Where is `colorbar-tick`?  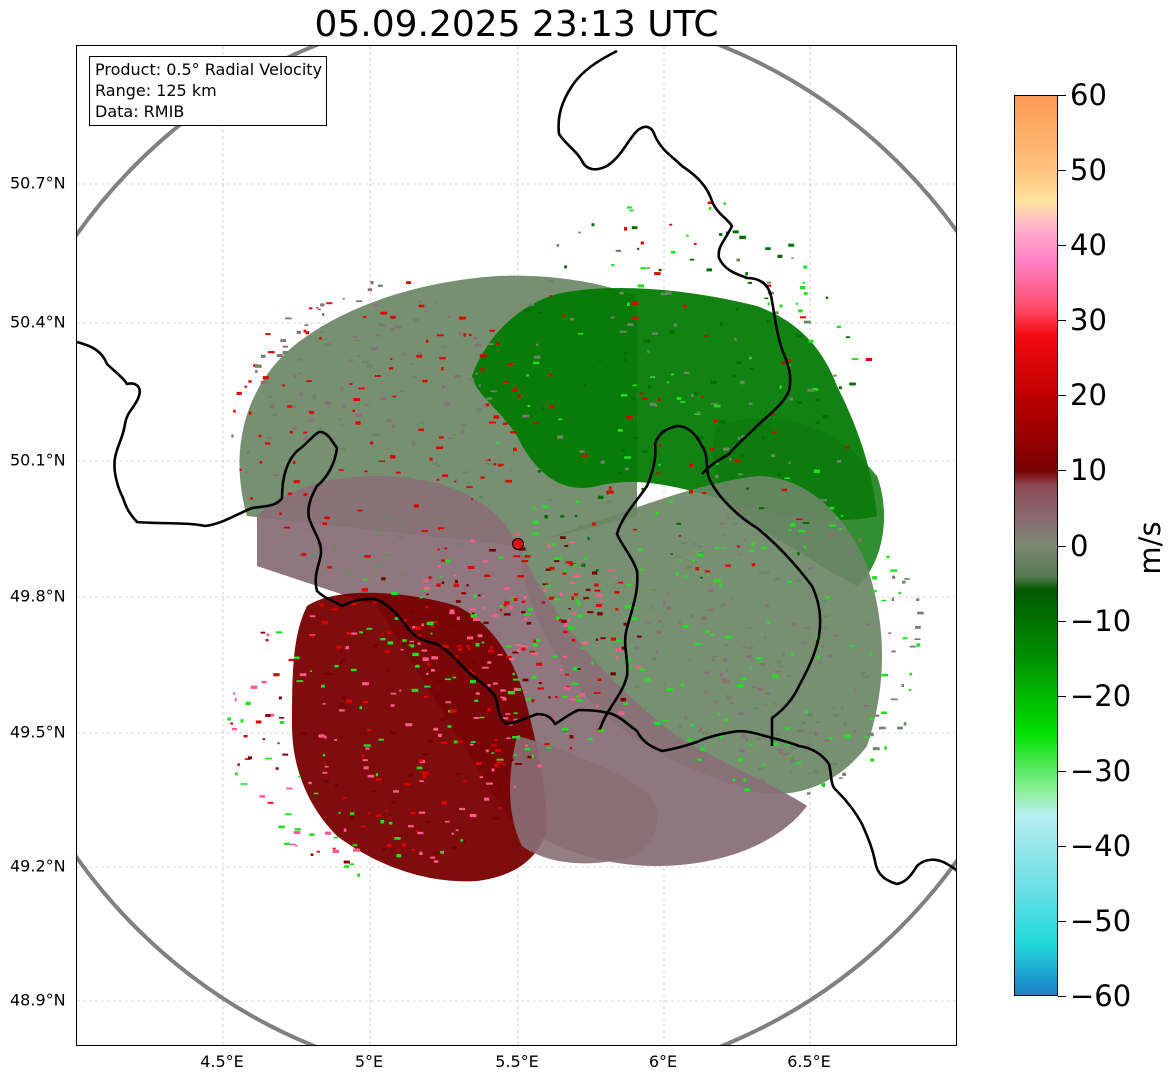
colorbar-tick is located at coordinates (1062, 396).